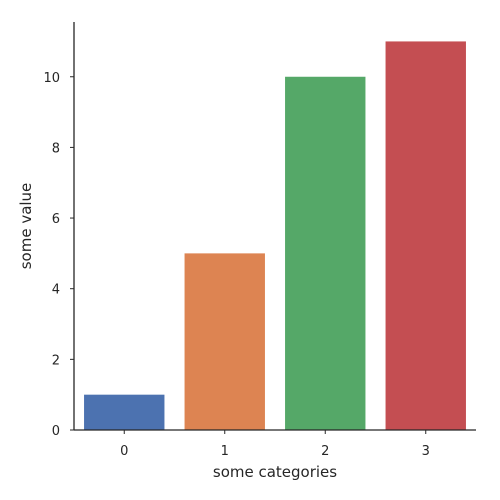 Image resolution: width=500 pixels, height=500 pixels. What do you see at coordinates (56, 219) in the screenshot?
I see `y-tick-label-6: 6` at bounding box center [56, 219].